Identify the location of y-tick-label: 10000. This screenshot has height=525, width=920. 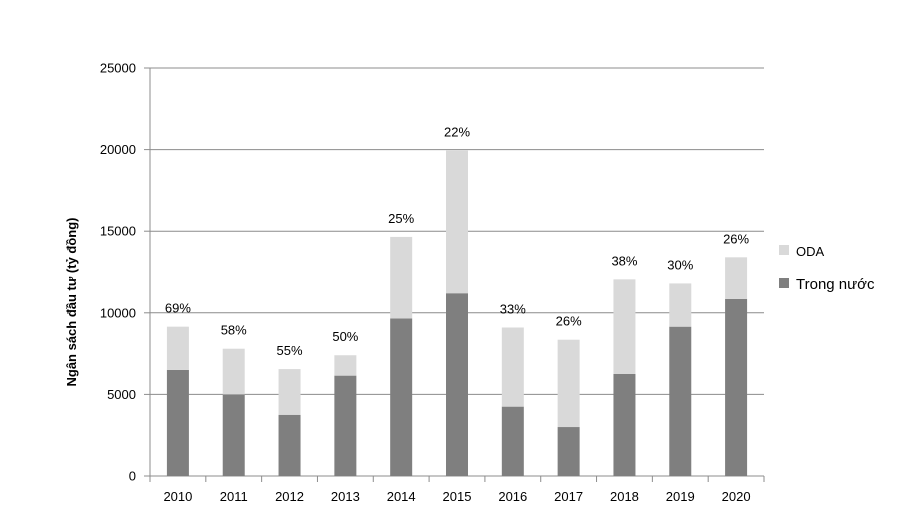
(118, 312).